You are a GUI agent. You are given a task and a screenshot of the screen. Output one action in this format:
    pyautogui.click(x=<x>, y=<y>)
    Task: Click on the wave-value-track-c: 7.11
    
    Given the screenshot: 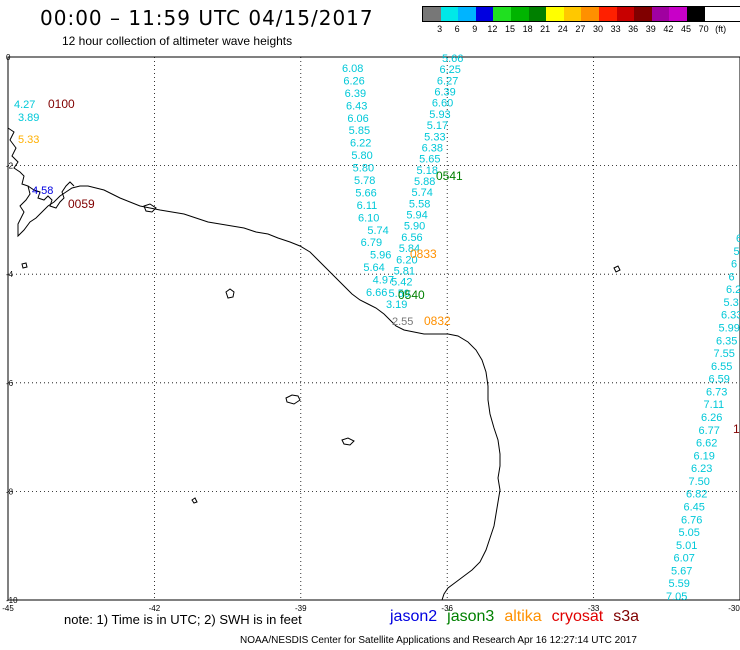 What is the action you would take?
    pyautogui.click(x=714, y=405)
    